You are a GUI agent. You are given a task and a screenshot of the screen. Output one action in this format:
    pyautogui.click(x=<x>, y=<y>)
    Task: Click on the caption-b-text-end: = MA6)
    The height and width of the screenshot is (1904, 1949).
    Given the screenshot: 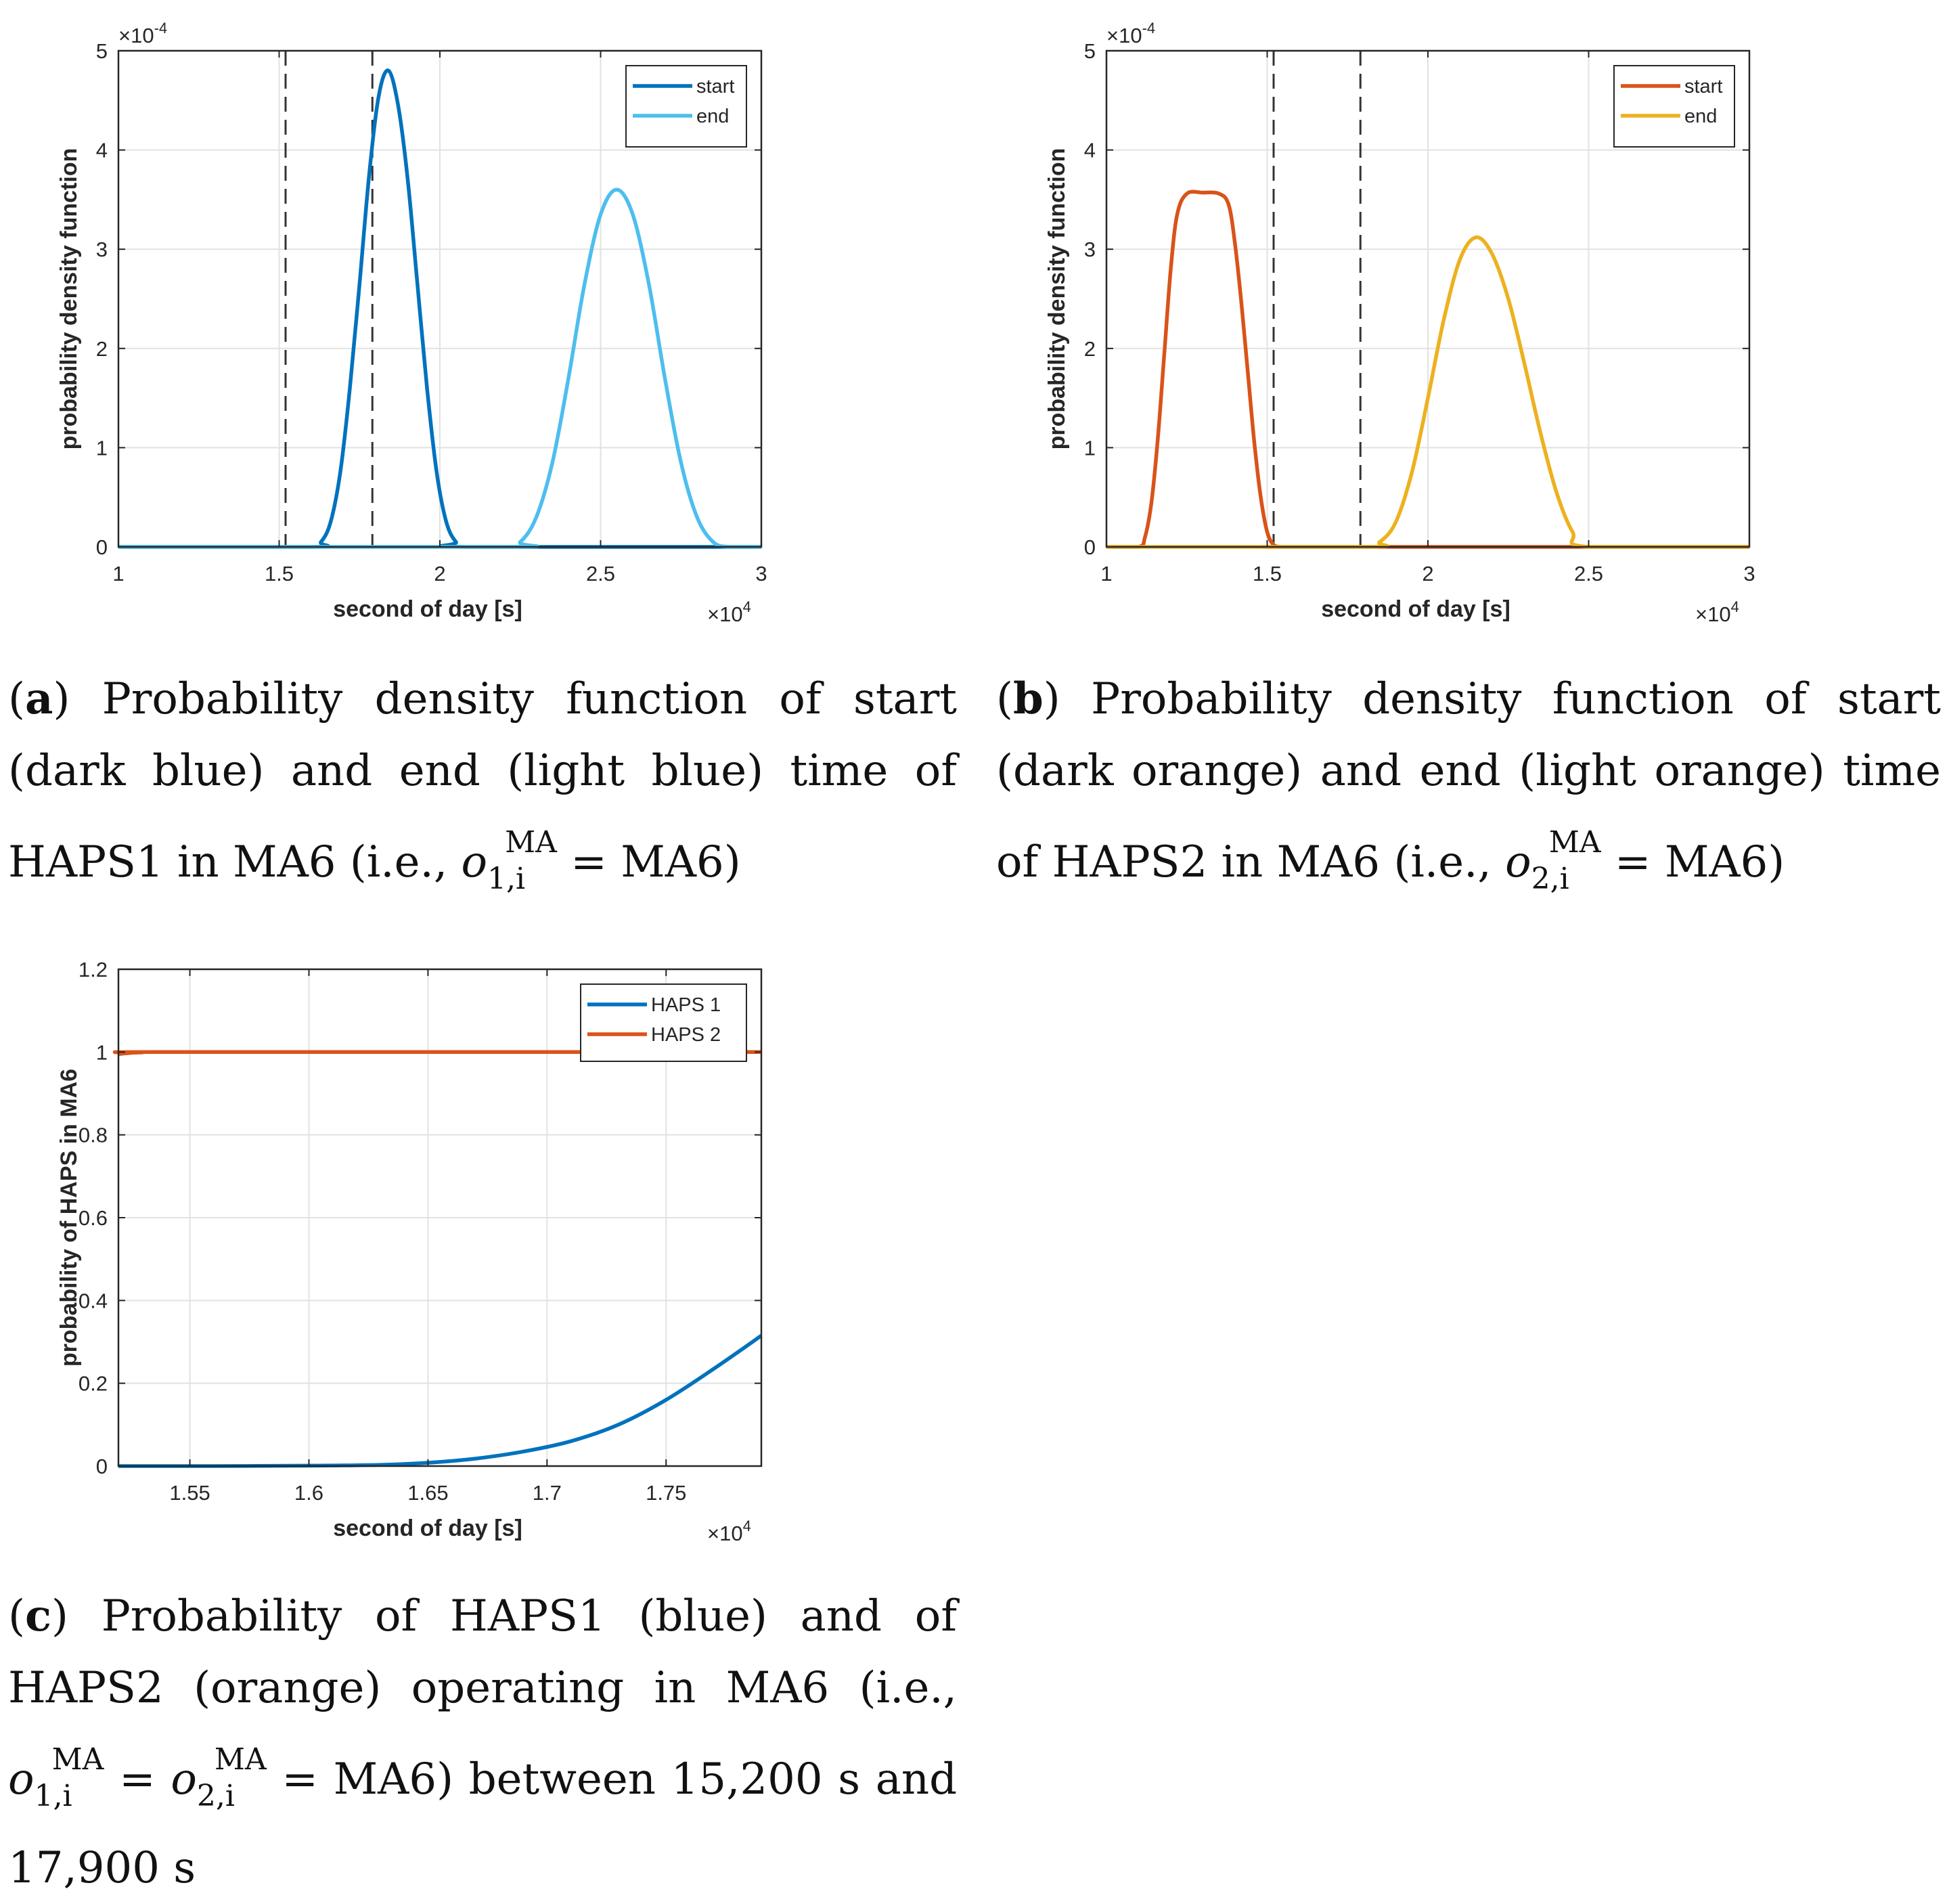 What is the action you would take?
    pyautogui.click(x=1699, y=862)
    